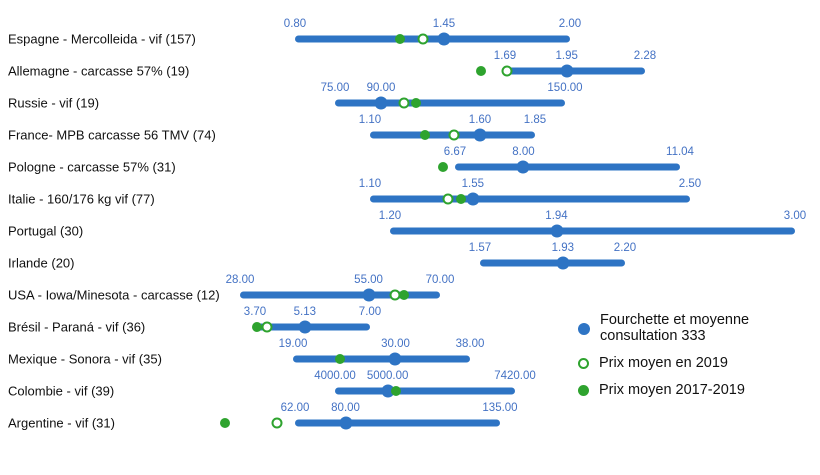 This screenshot has height=475, width=820. I want to click on row-label: Portugal (30), so click(46, 231).